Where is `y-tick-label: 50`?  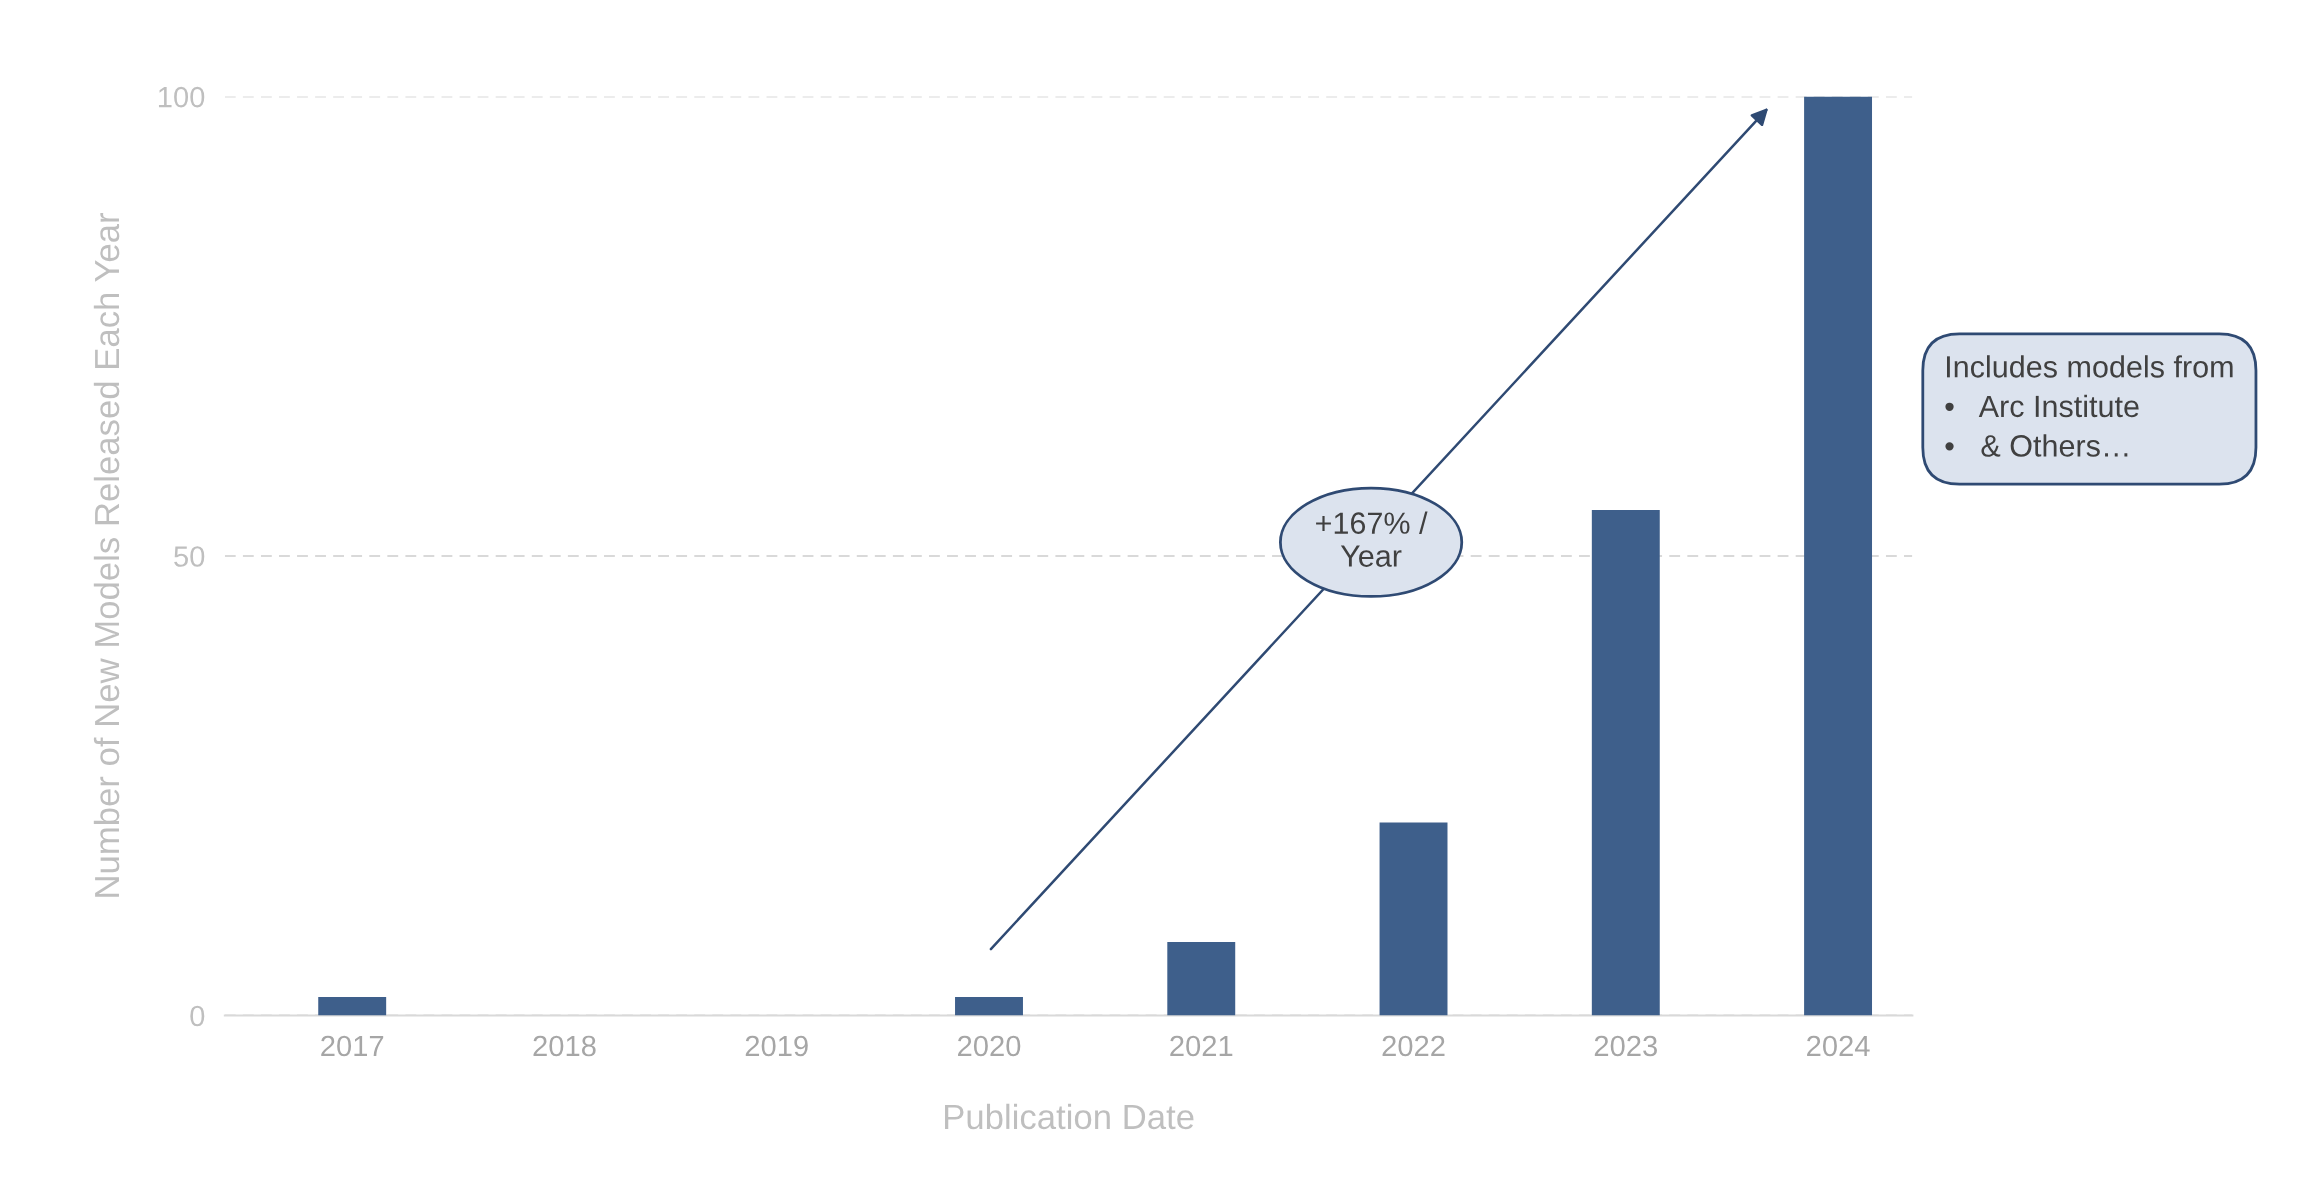
y-tick-label: 50 is located at coordinates (189, 556).